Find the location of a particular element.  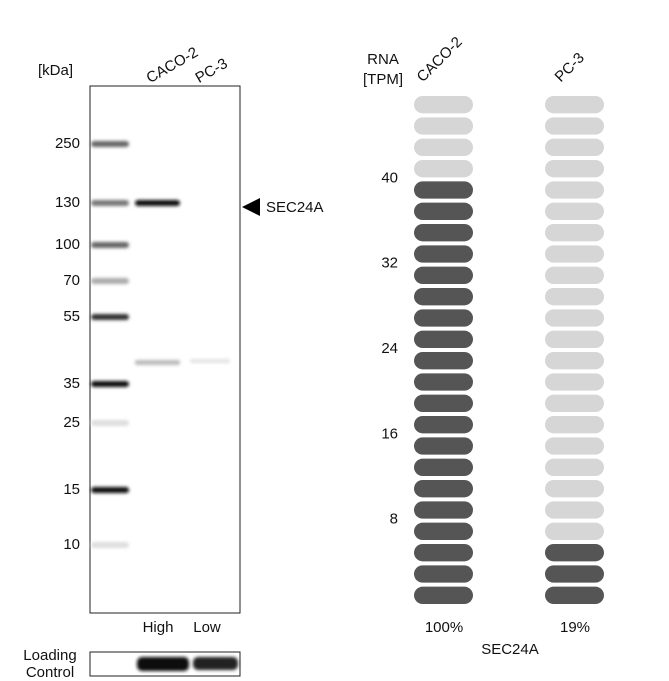

axis-label: [TPM] is located at coordinates (383, 79).